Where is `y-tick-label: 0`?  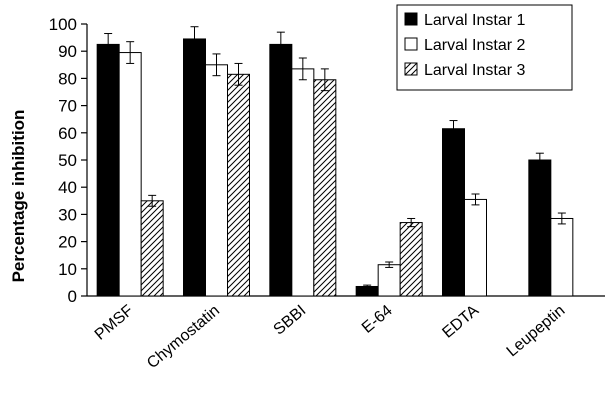
y-tick-label: 0 is located at coordinates (72, 296).